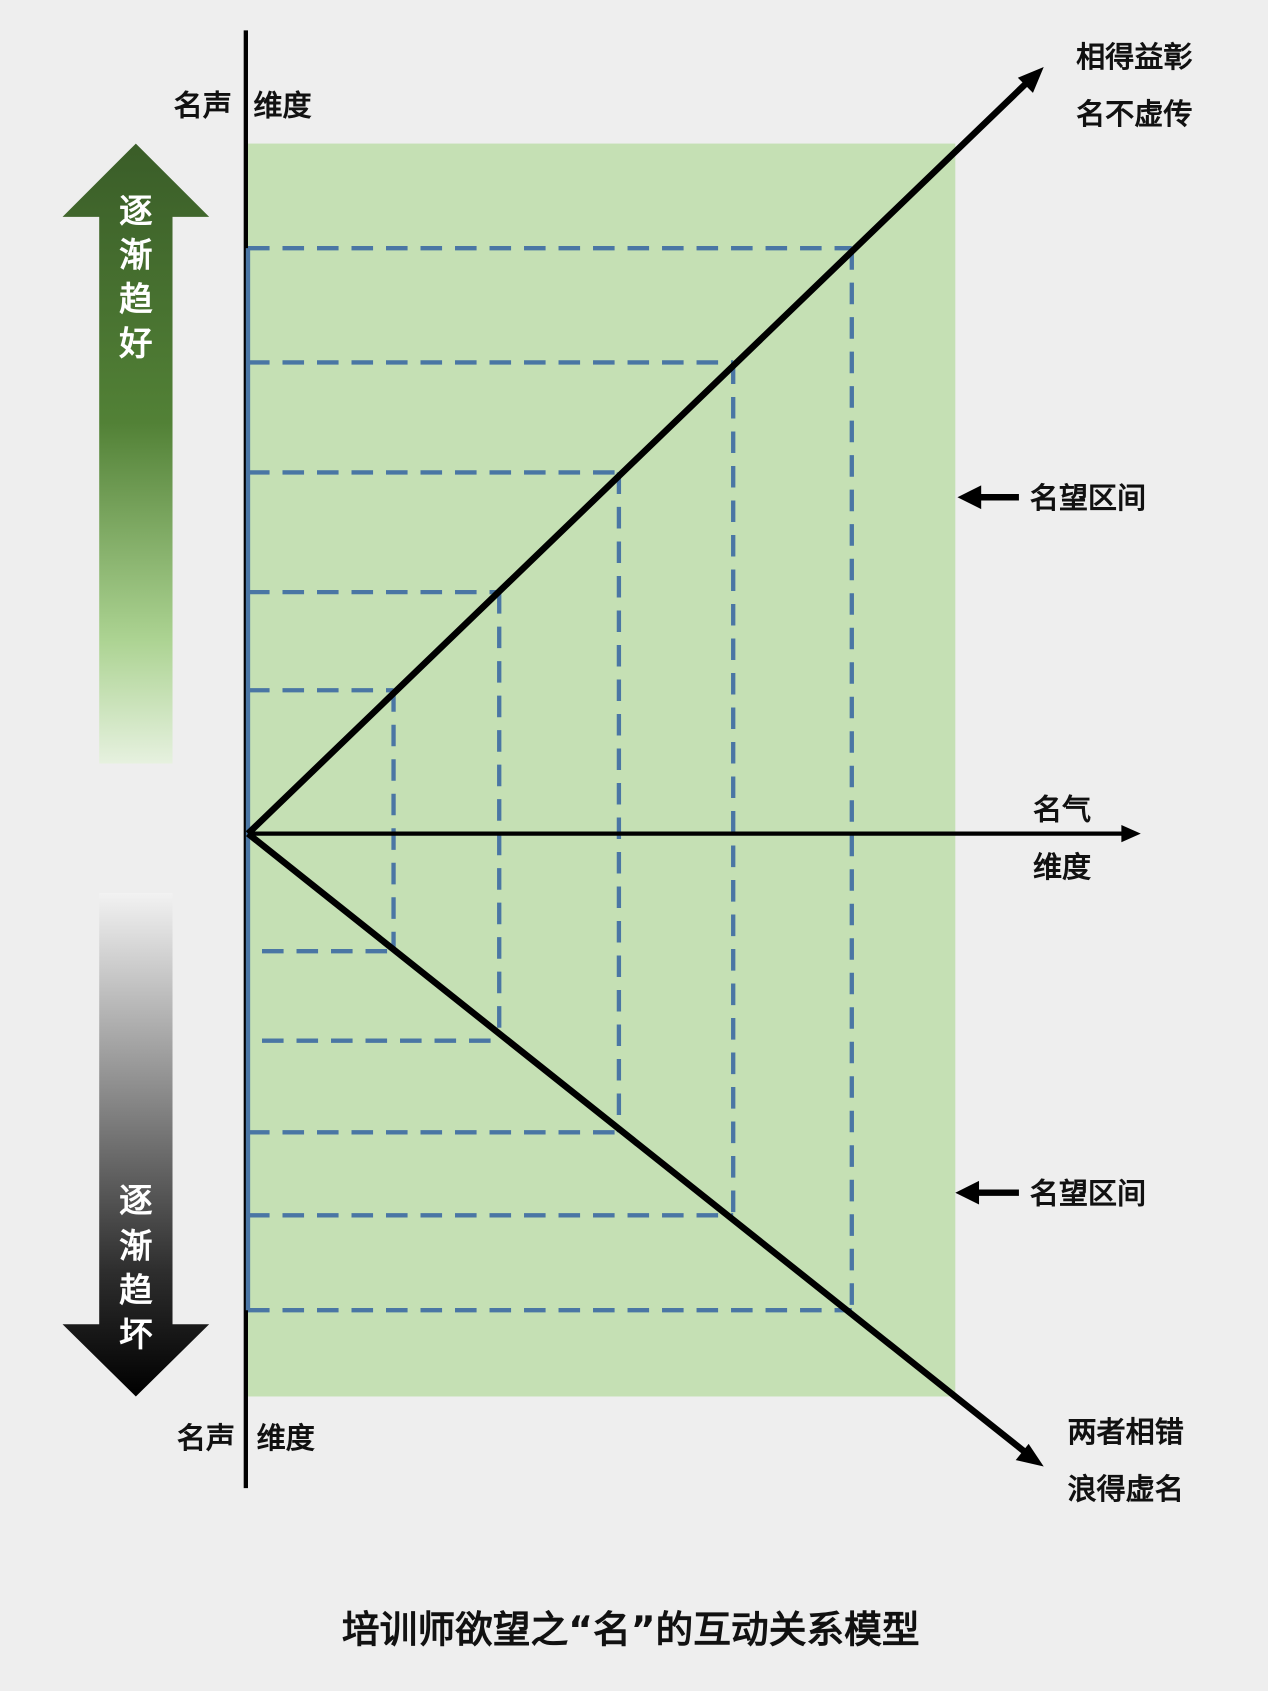 This screenshot has width=1268, height=1691. I want to click on worsening-char: 坏, so click(136, 1334).